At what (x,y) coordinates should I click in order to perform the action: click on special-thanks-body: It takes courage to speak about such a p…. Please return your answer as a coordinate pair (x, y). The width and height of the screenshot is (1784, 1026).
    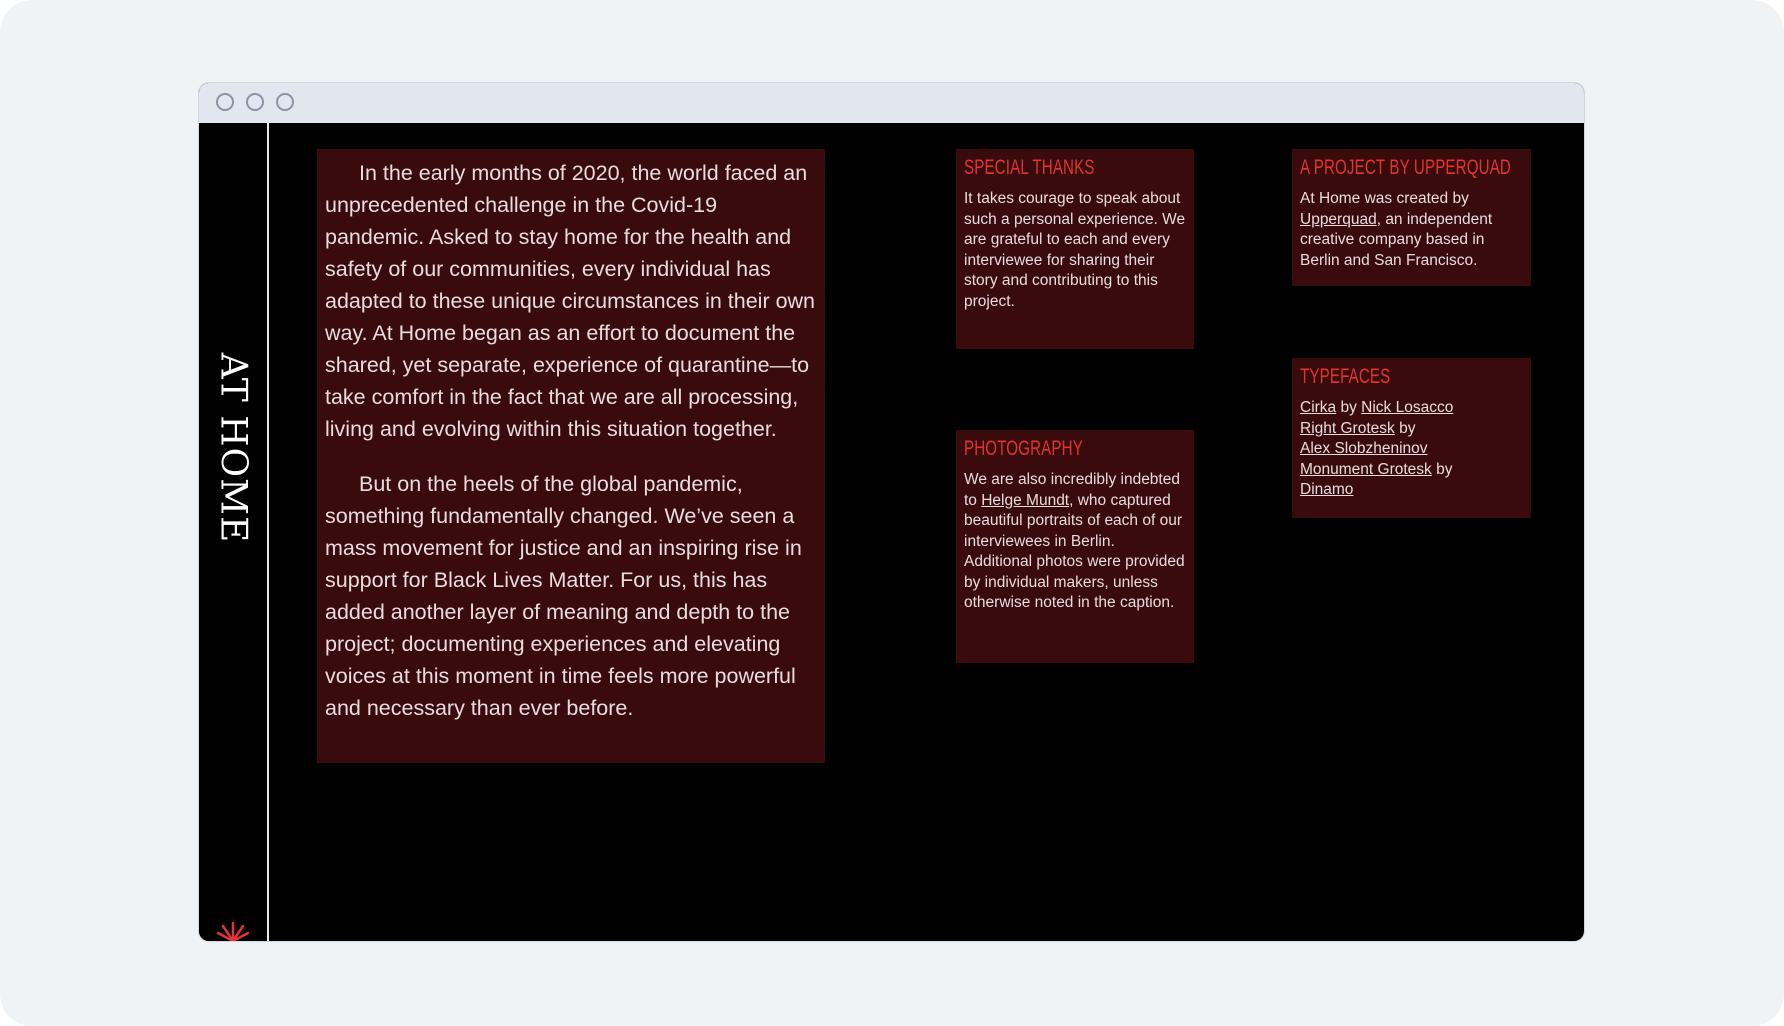
    Looking at the image, I should click on (1075, 250).